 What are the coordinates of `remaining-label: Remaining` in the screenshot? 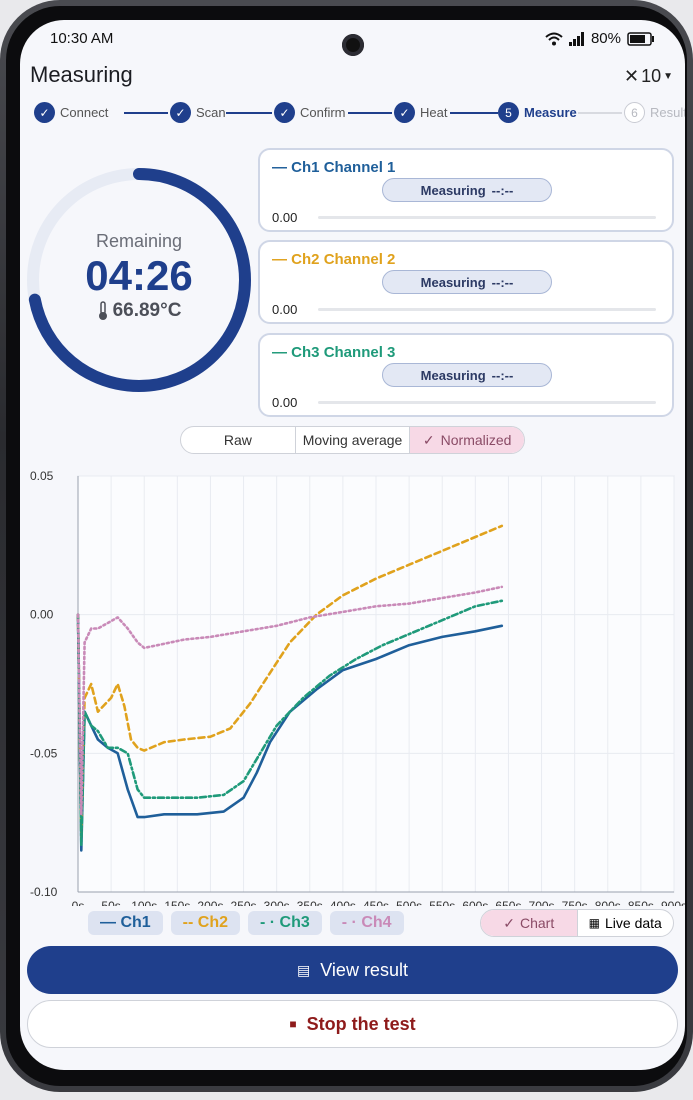 It's located at (139, 240).